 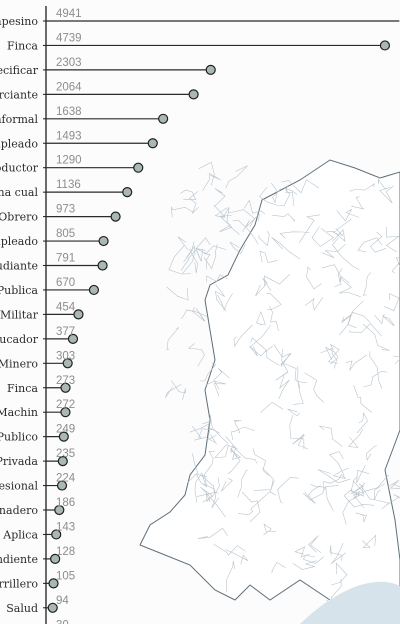 I want to click on lollipop-row: Ganadero 186, so click(x=37, y=507).